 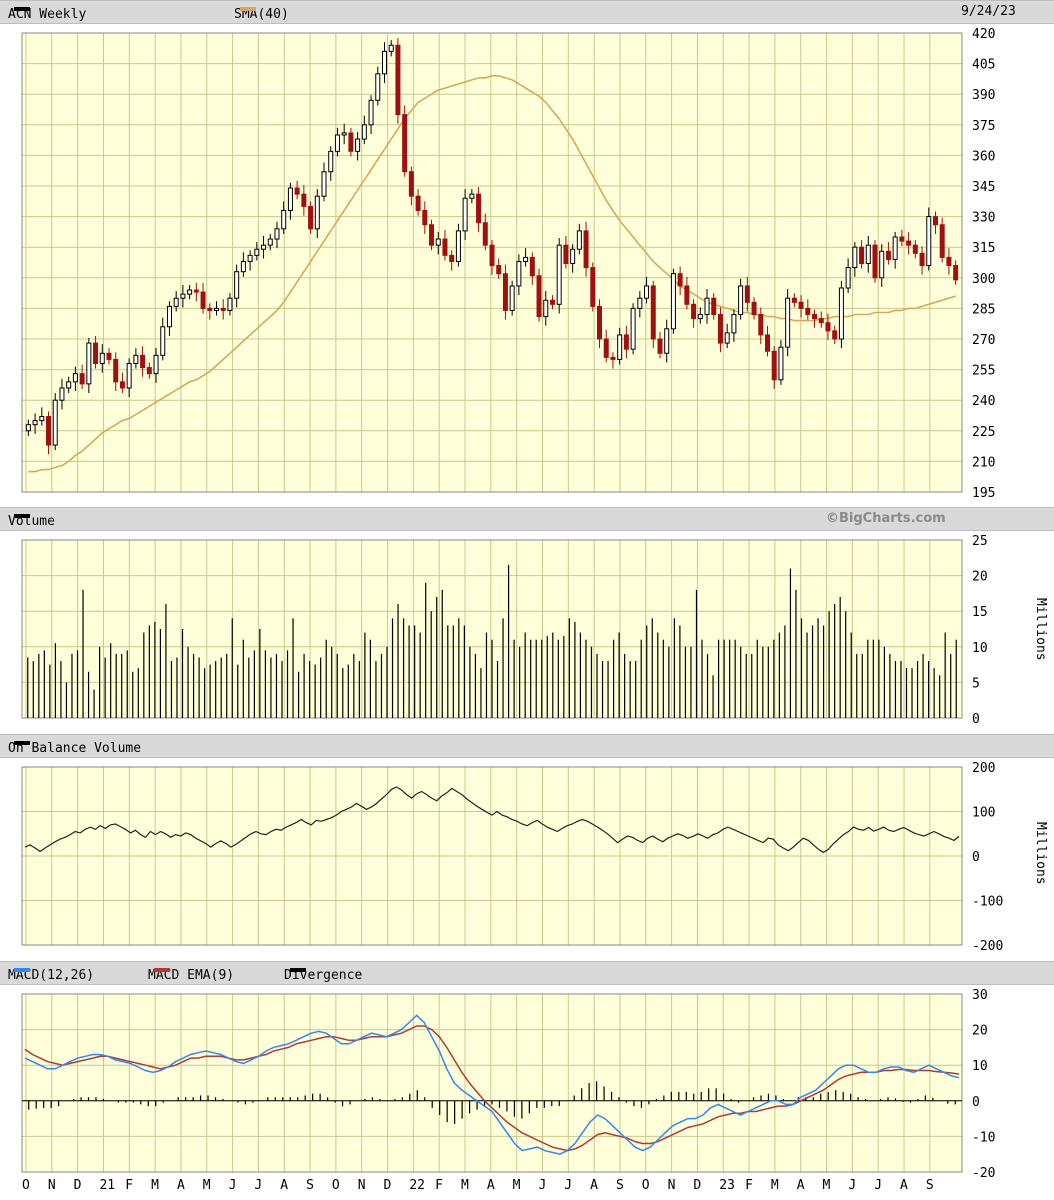 What do you see at coordinates (987, 902) in the screenshot?
I see `obv-ytick-1: -100` at bounding box center [987, 902].